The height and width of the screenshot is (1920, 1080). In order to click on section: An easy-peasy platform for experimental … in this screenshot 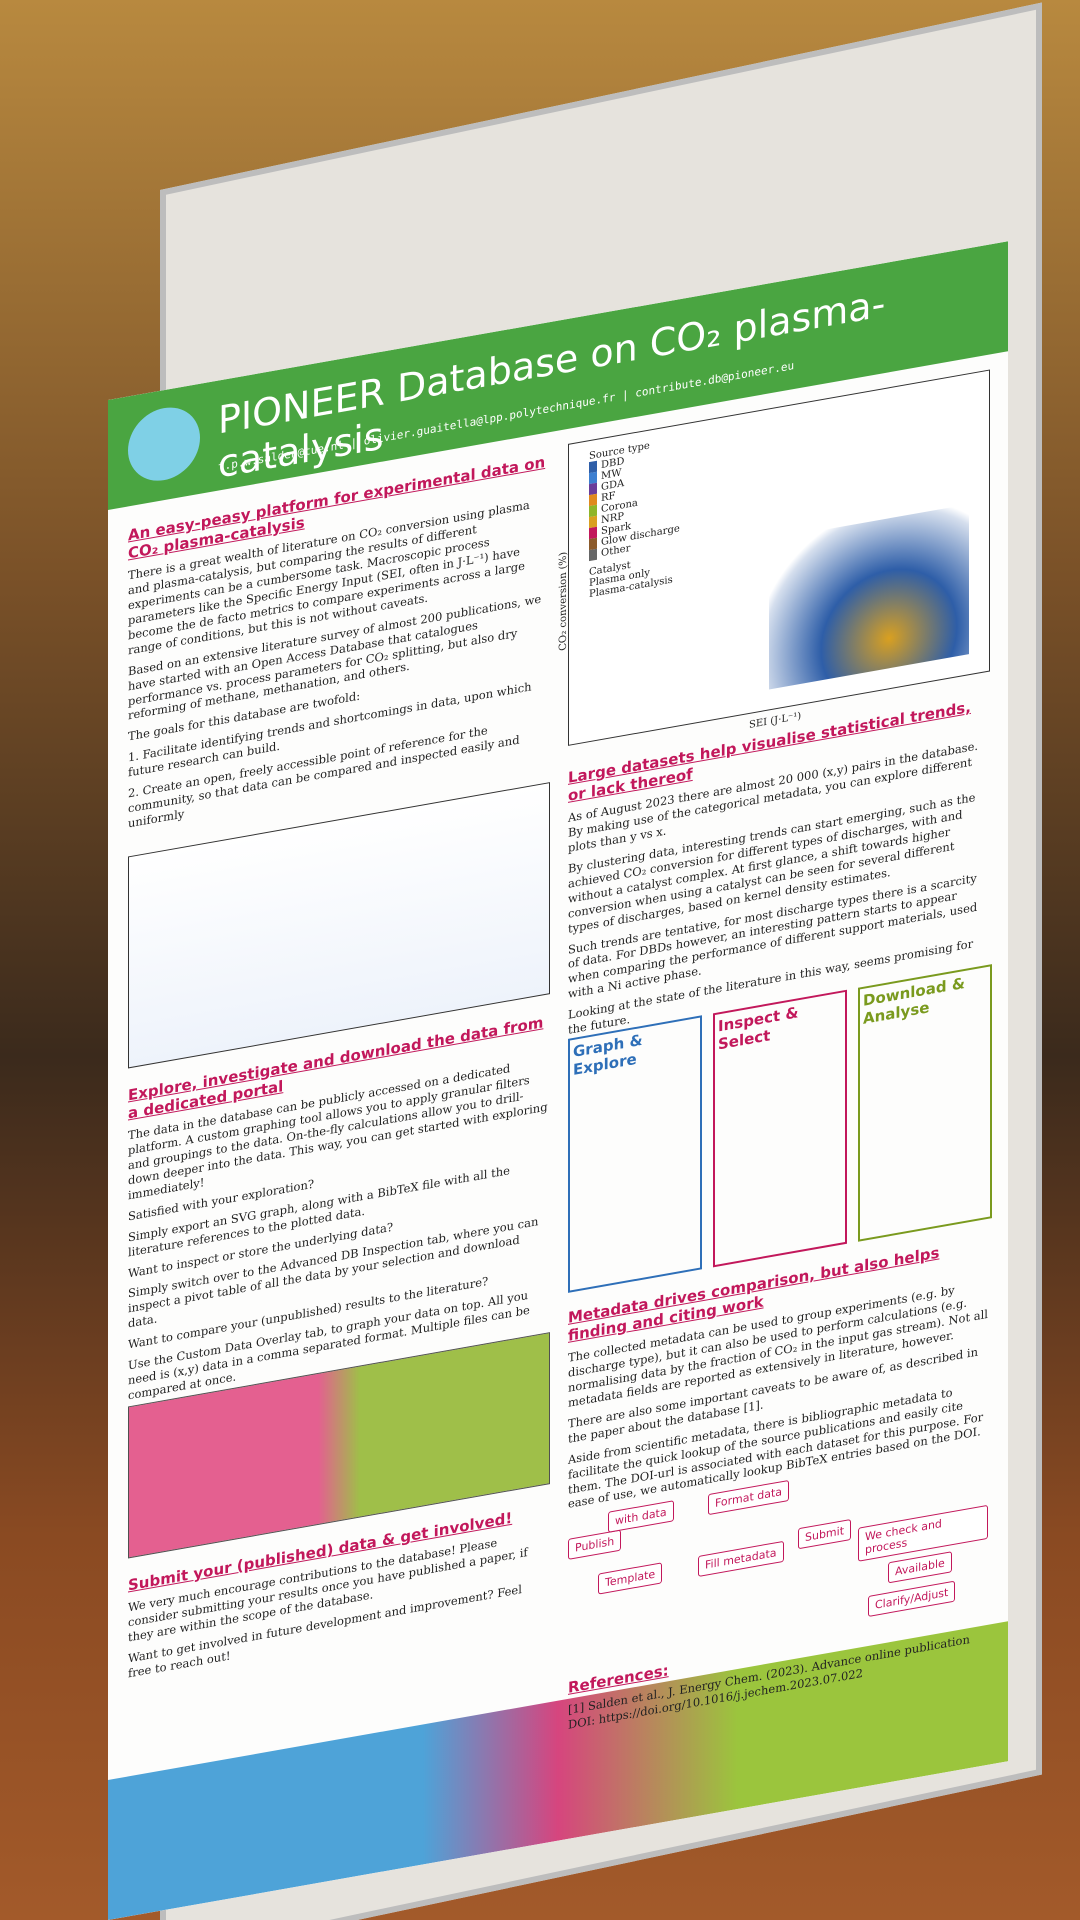, I will do `click(338, 644)`.